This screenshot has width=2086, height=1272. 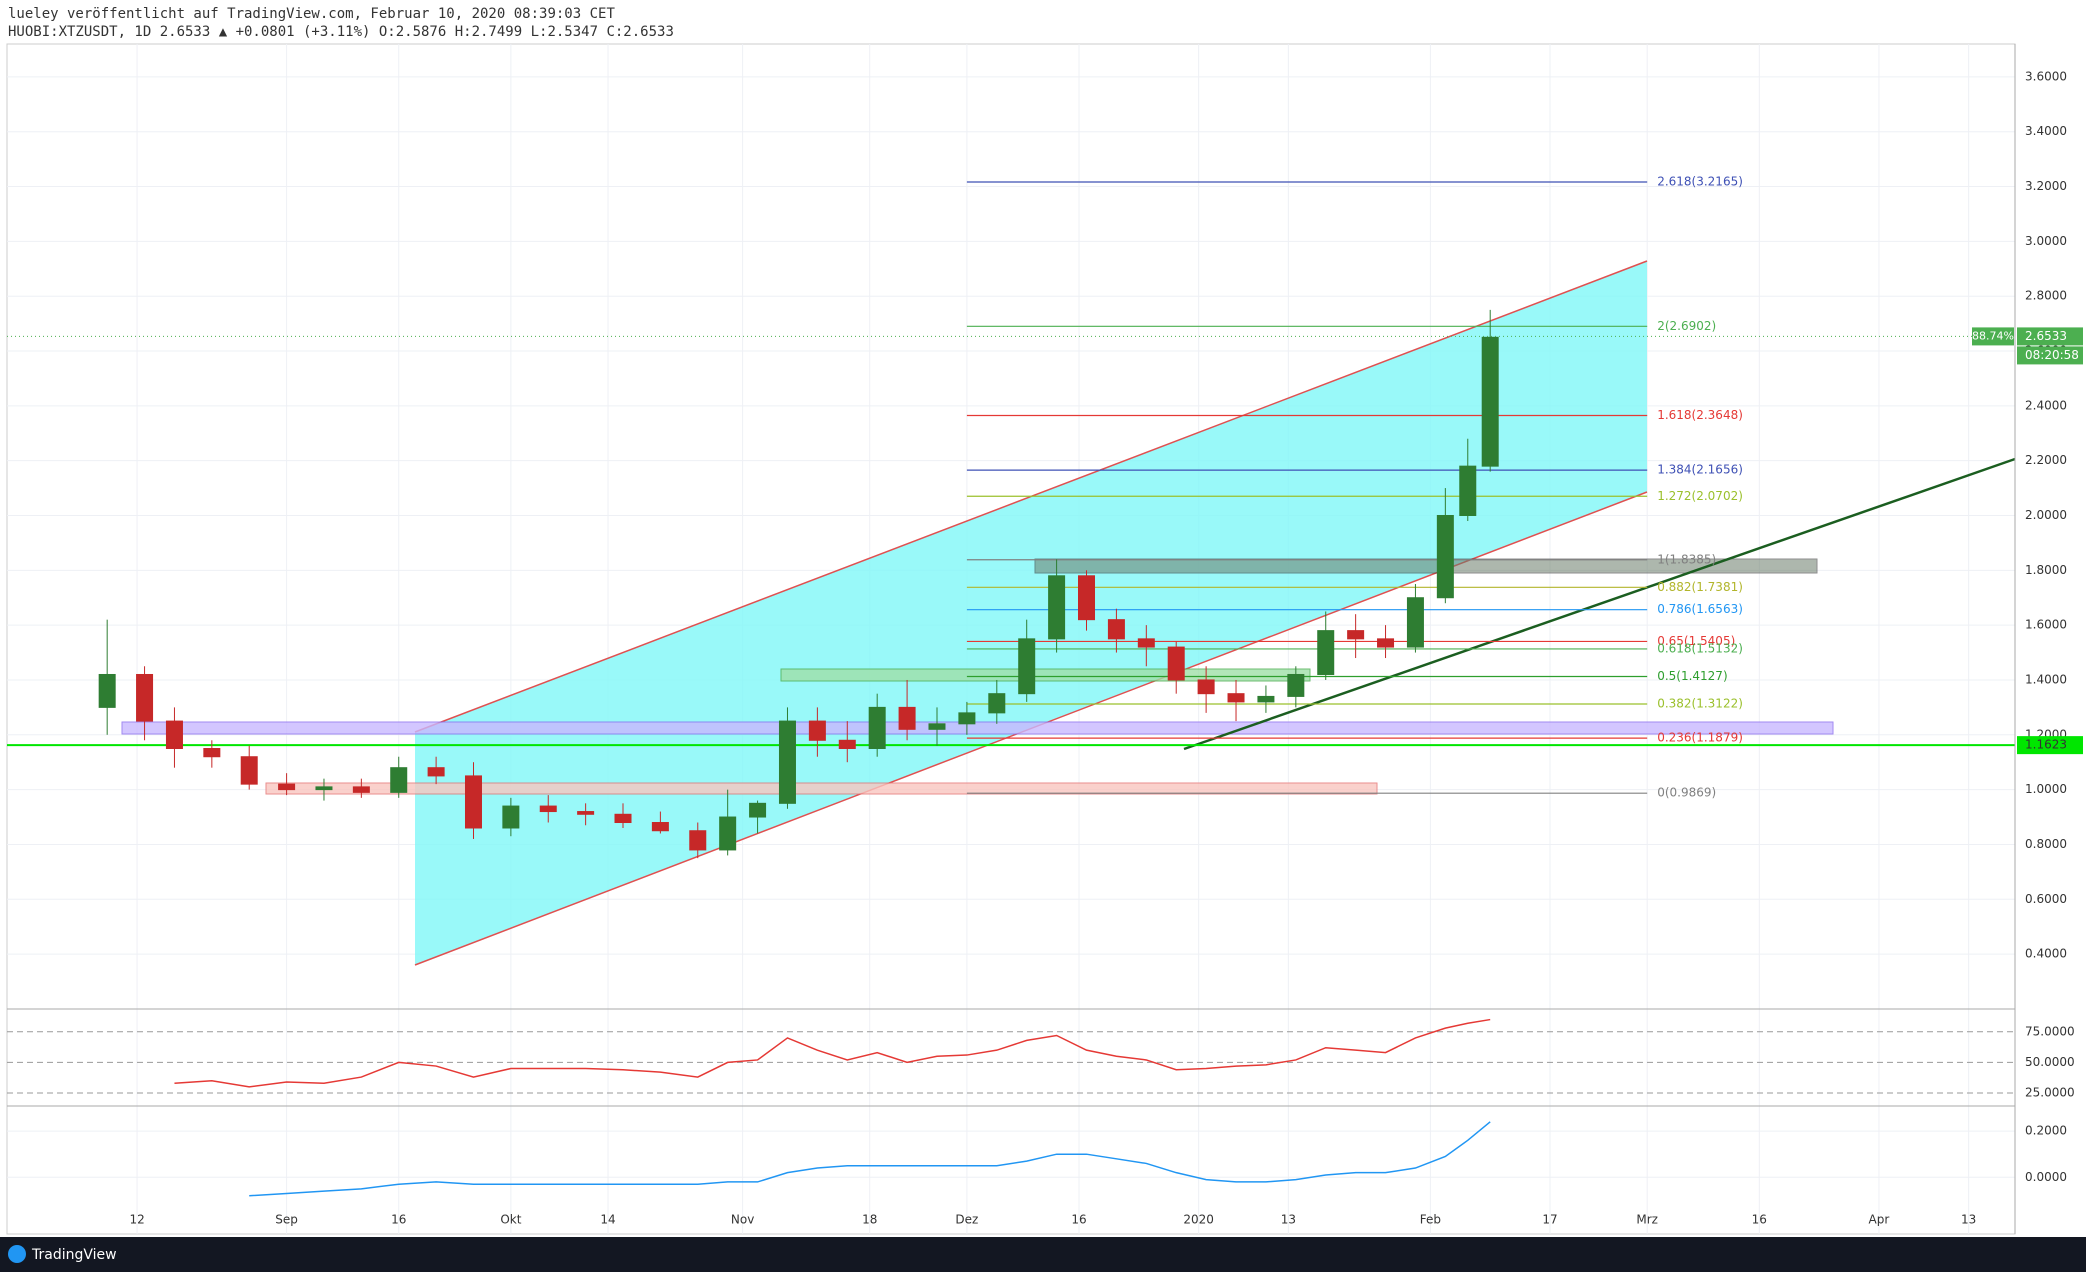 I want to click on fib-label: 0.882(1.7381), so click(x=1700, y=587).